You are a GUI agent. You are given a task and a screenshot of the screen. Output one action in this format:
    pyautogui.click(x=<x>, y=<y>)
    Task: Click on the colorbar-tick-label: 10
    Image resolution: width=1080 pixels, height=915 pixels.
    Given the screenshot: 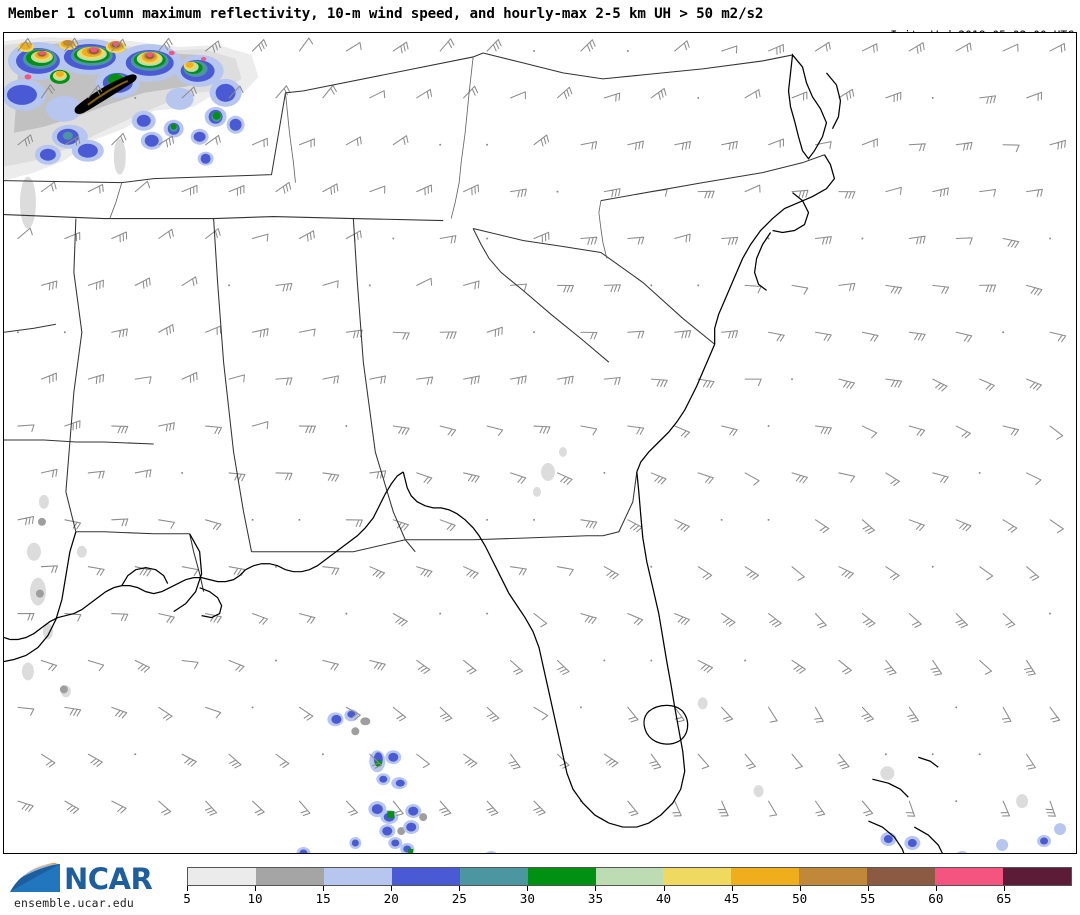 What is the action you would take?
    pyautogui.click(x=255, y=898)
    